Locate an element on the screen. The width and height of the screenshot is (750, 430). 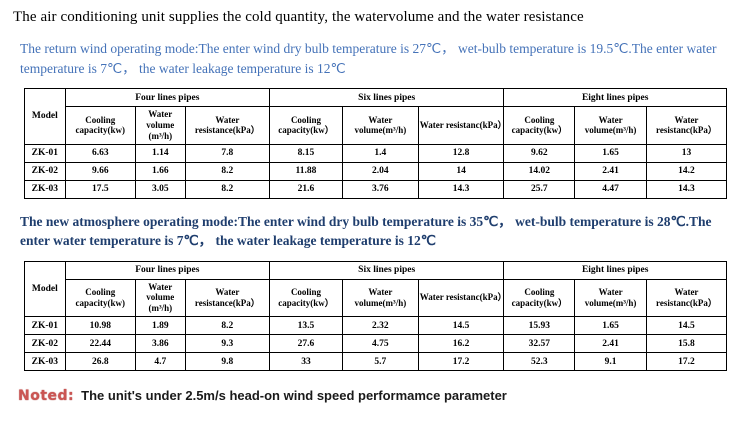
value-cell: 14.02 is located at coordinates (539, 171).